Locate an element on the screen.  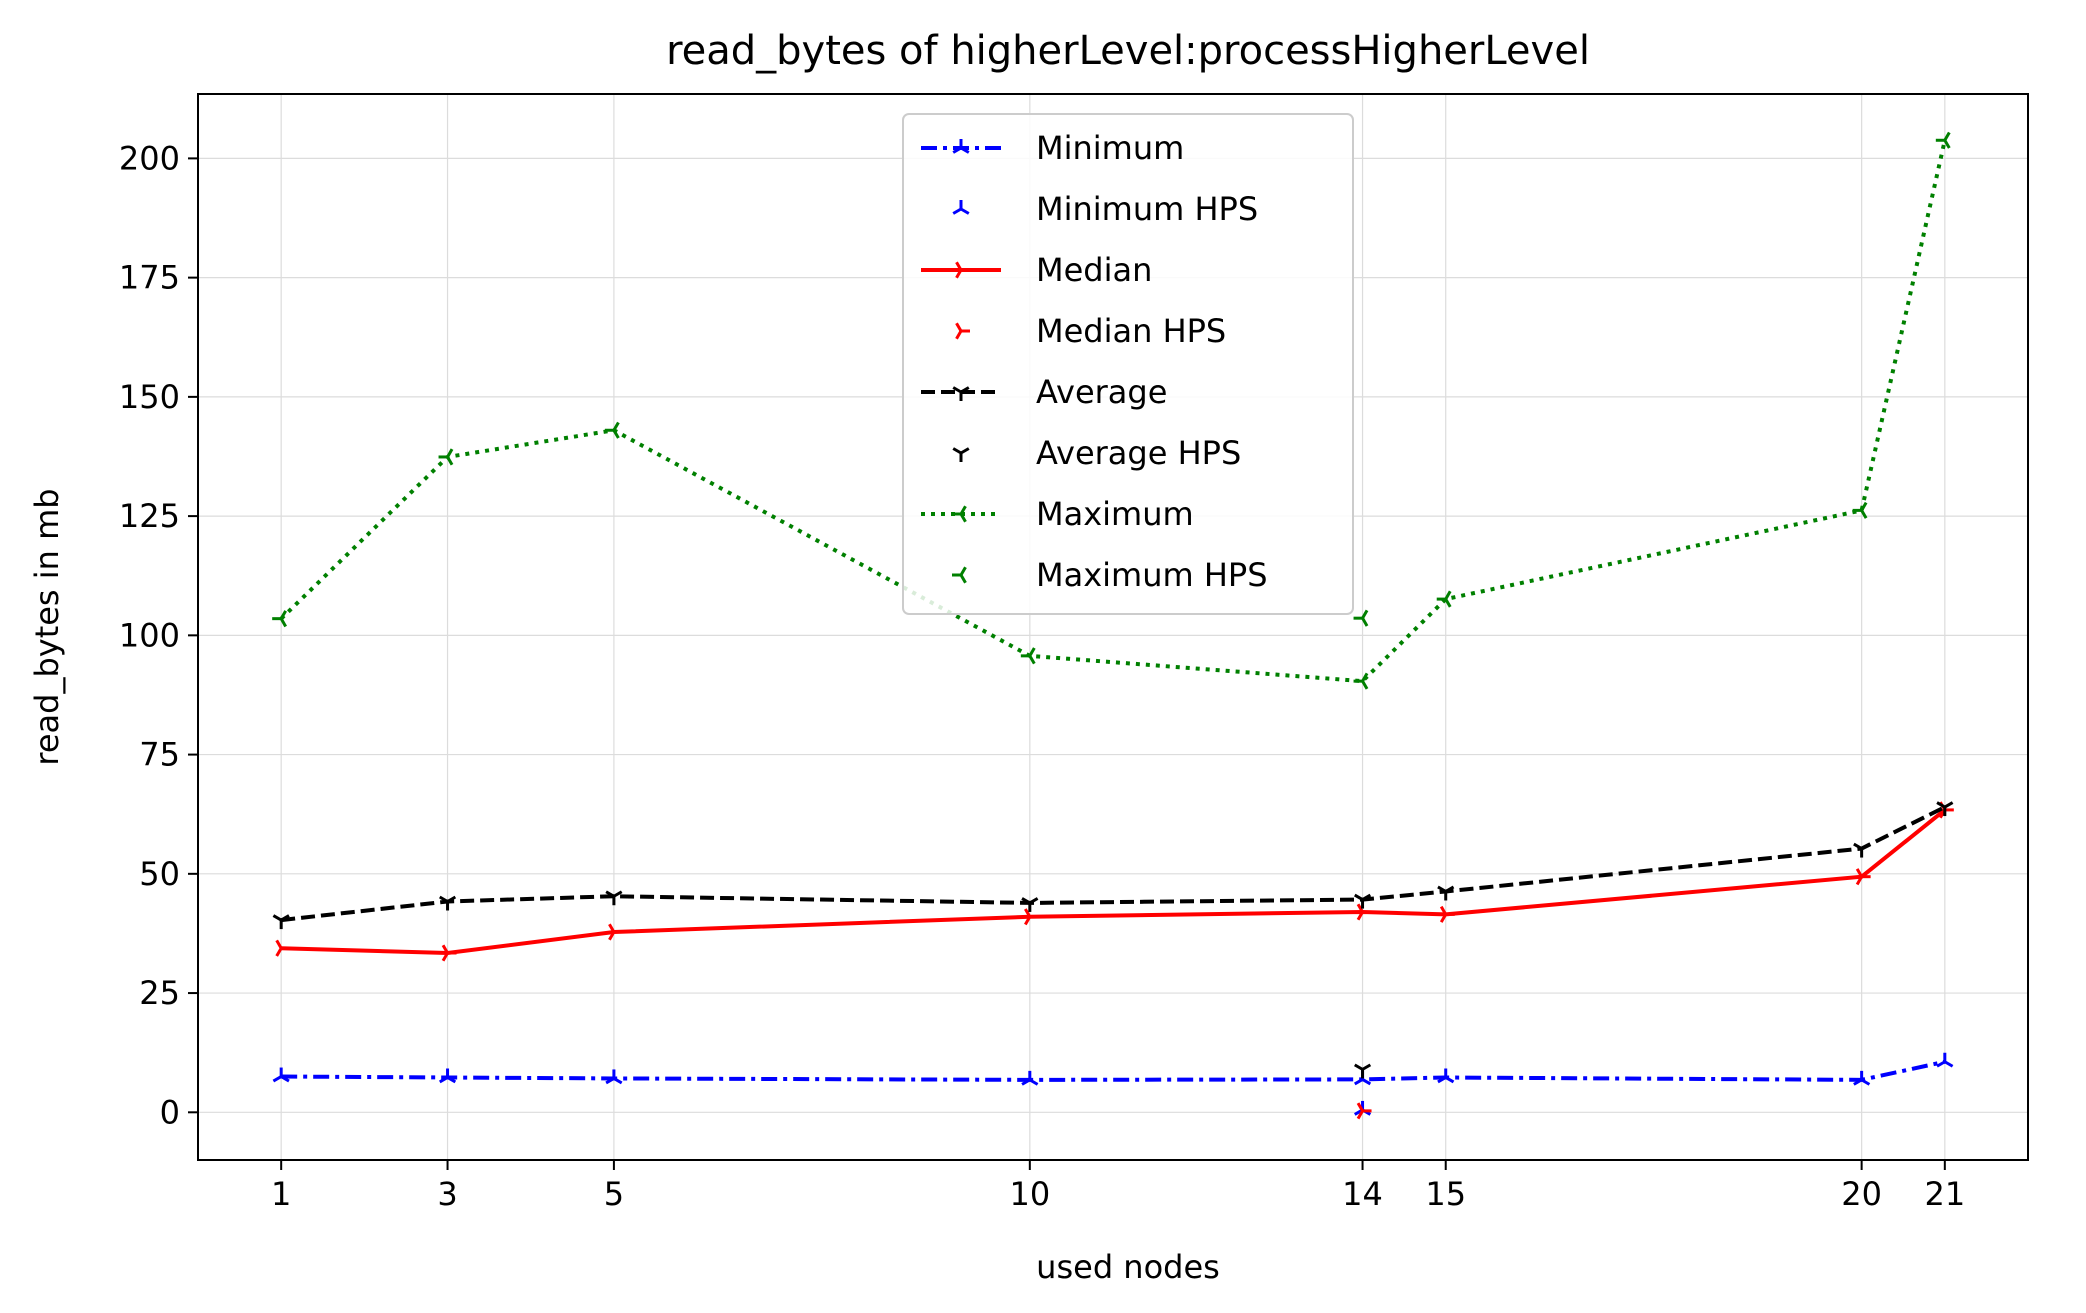
y-tick-label: 175 is located at coordinates (149, 278).